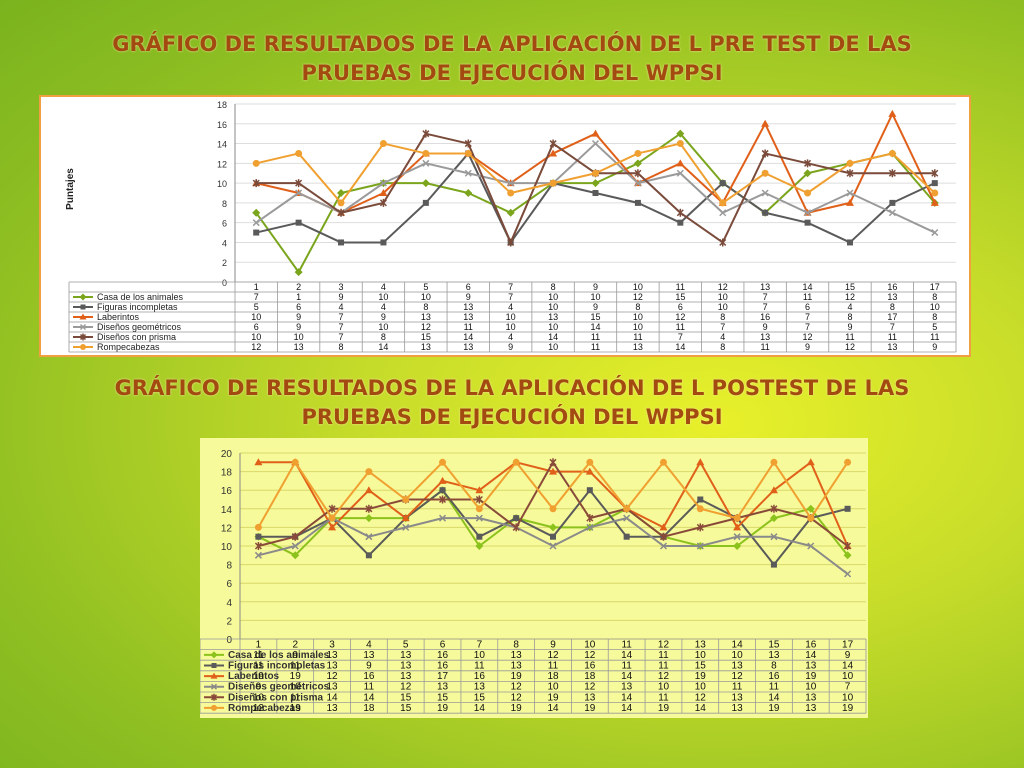 The width and height of the screenshot is (1024, 768). What do you see at coordinates (369, 665) in the screenshot?
I see `undefined-series-2-table-value: 9` at bounding box center [369, 665].